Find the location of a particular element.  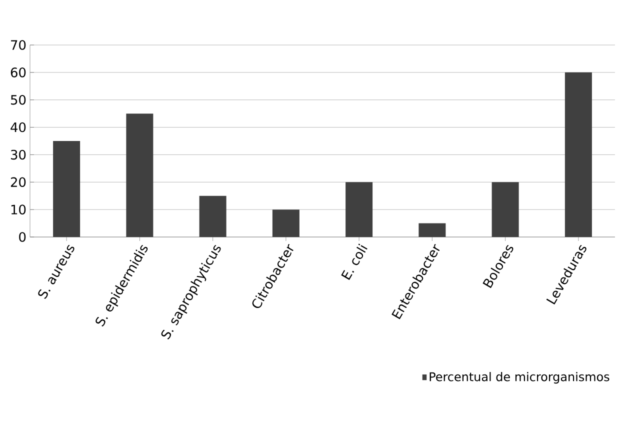

y-tick-label: 0 is located at coordinates (22, 237).